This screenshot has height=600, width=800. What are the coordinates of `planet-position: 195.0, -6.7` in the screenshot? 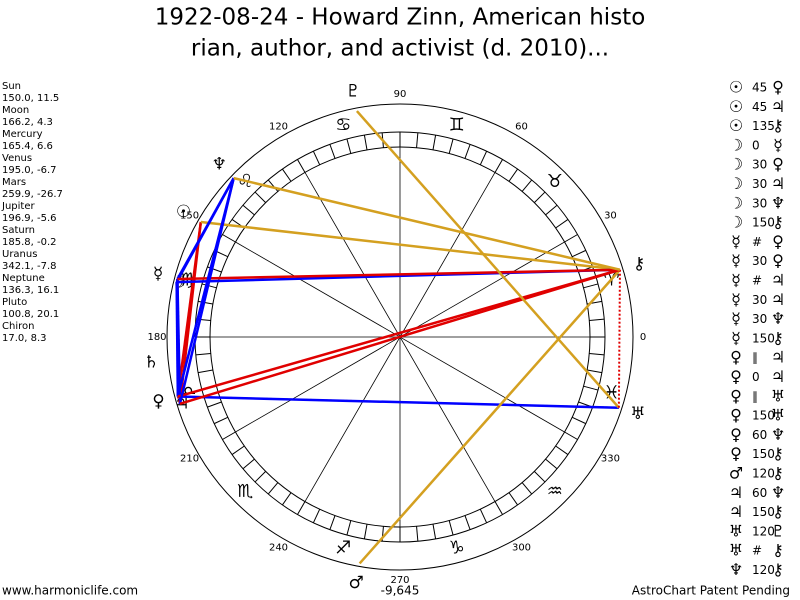 It's located at (29, 170).